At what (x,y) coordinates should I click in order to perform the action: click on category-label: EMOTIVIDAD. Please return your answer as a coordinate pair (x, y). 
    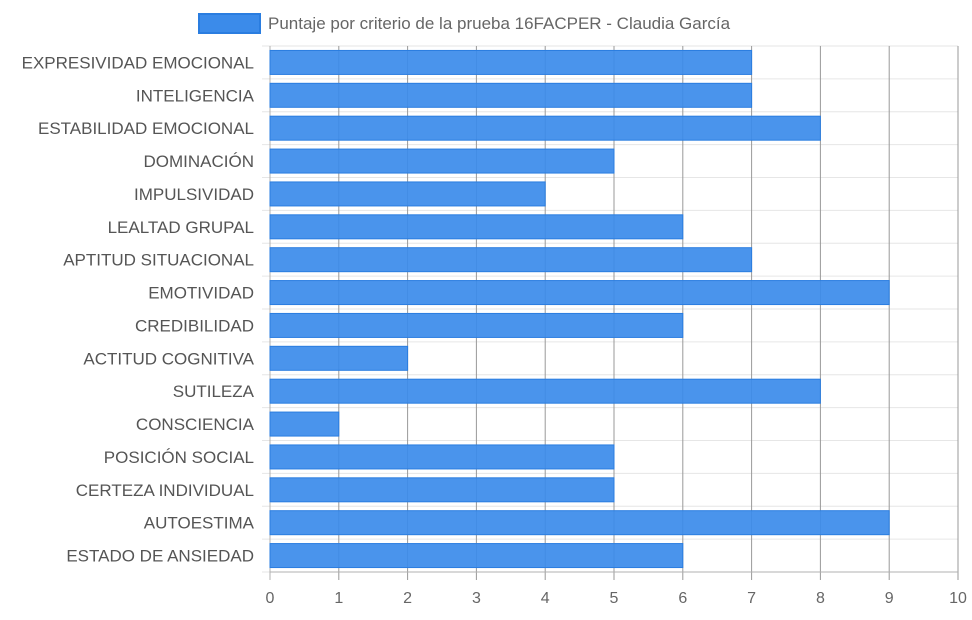
    Looking at the image, I should click on (201, 293).